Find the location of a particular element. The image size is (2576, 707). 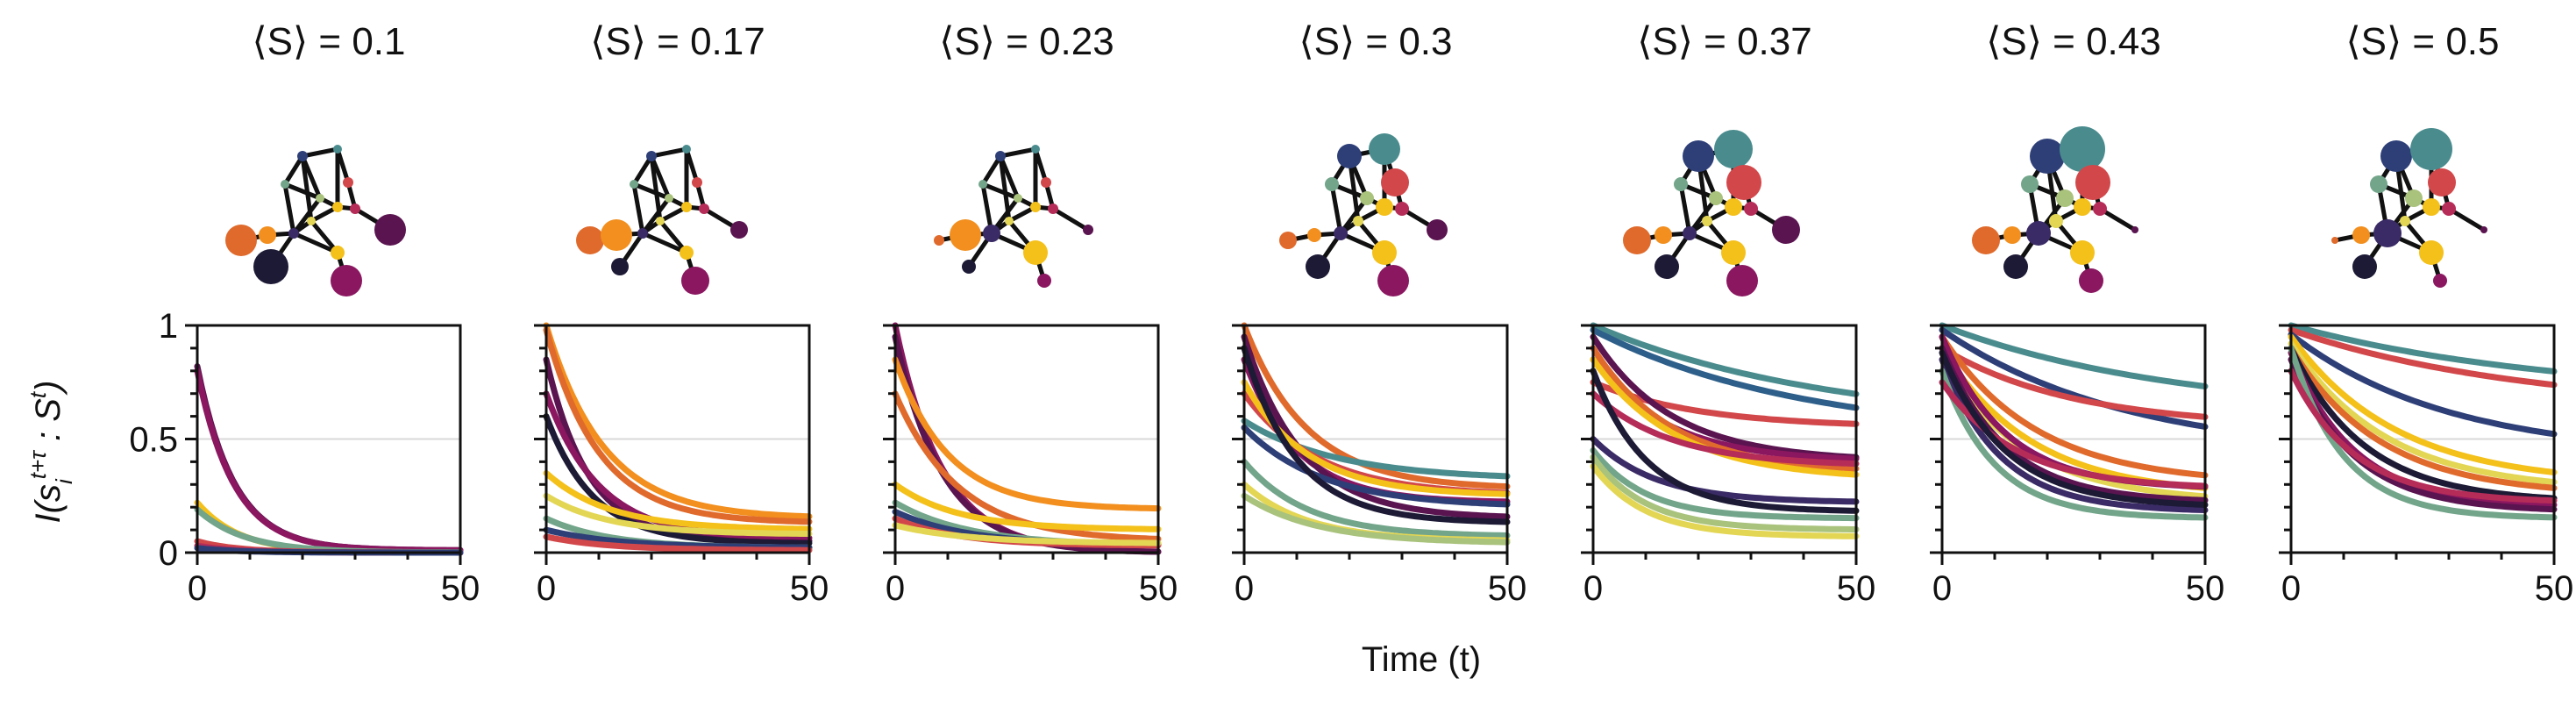

svg-text: I(sit+τ : St) is located at coordinates (51, 452).